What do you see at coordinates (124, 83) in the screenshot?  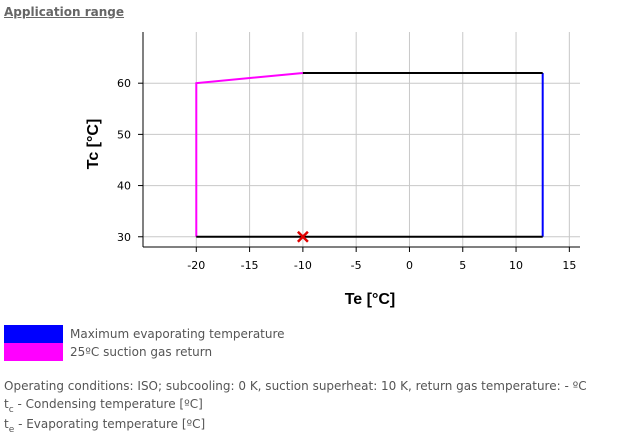 I see `y-tick-label: 60` at bounding box center [124, 83].